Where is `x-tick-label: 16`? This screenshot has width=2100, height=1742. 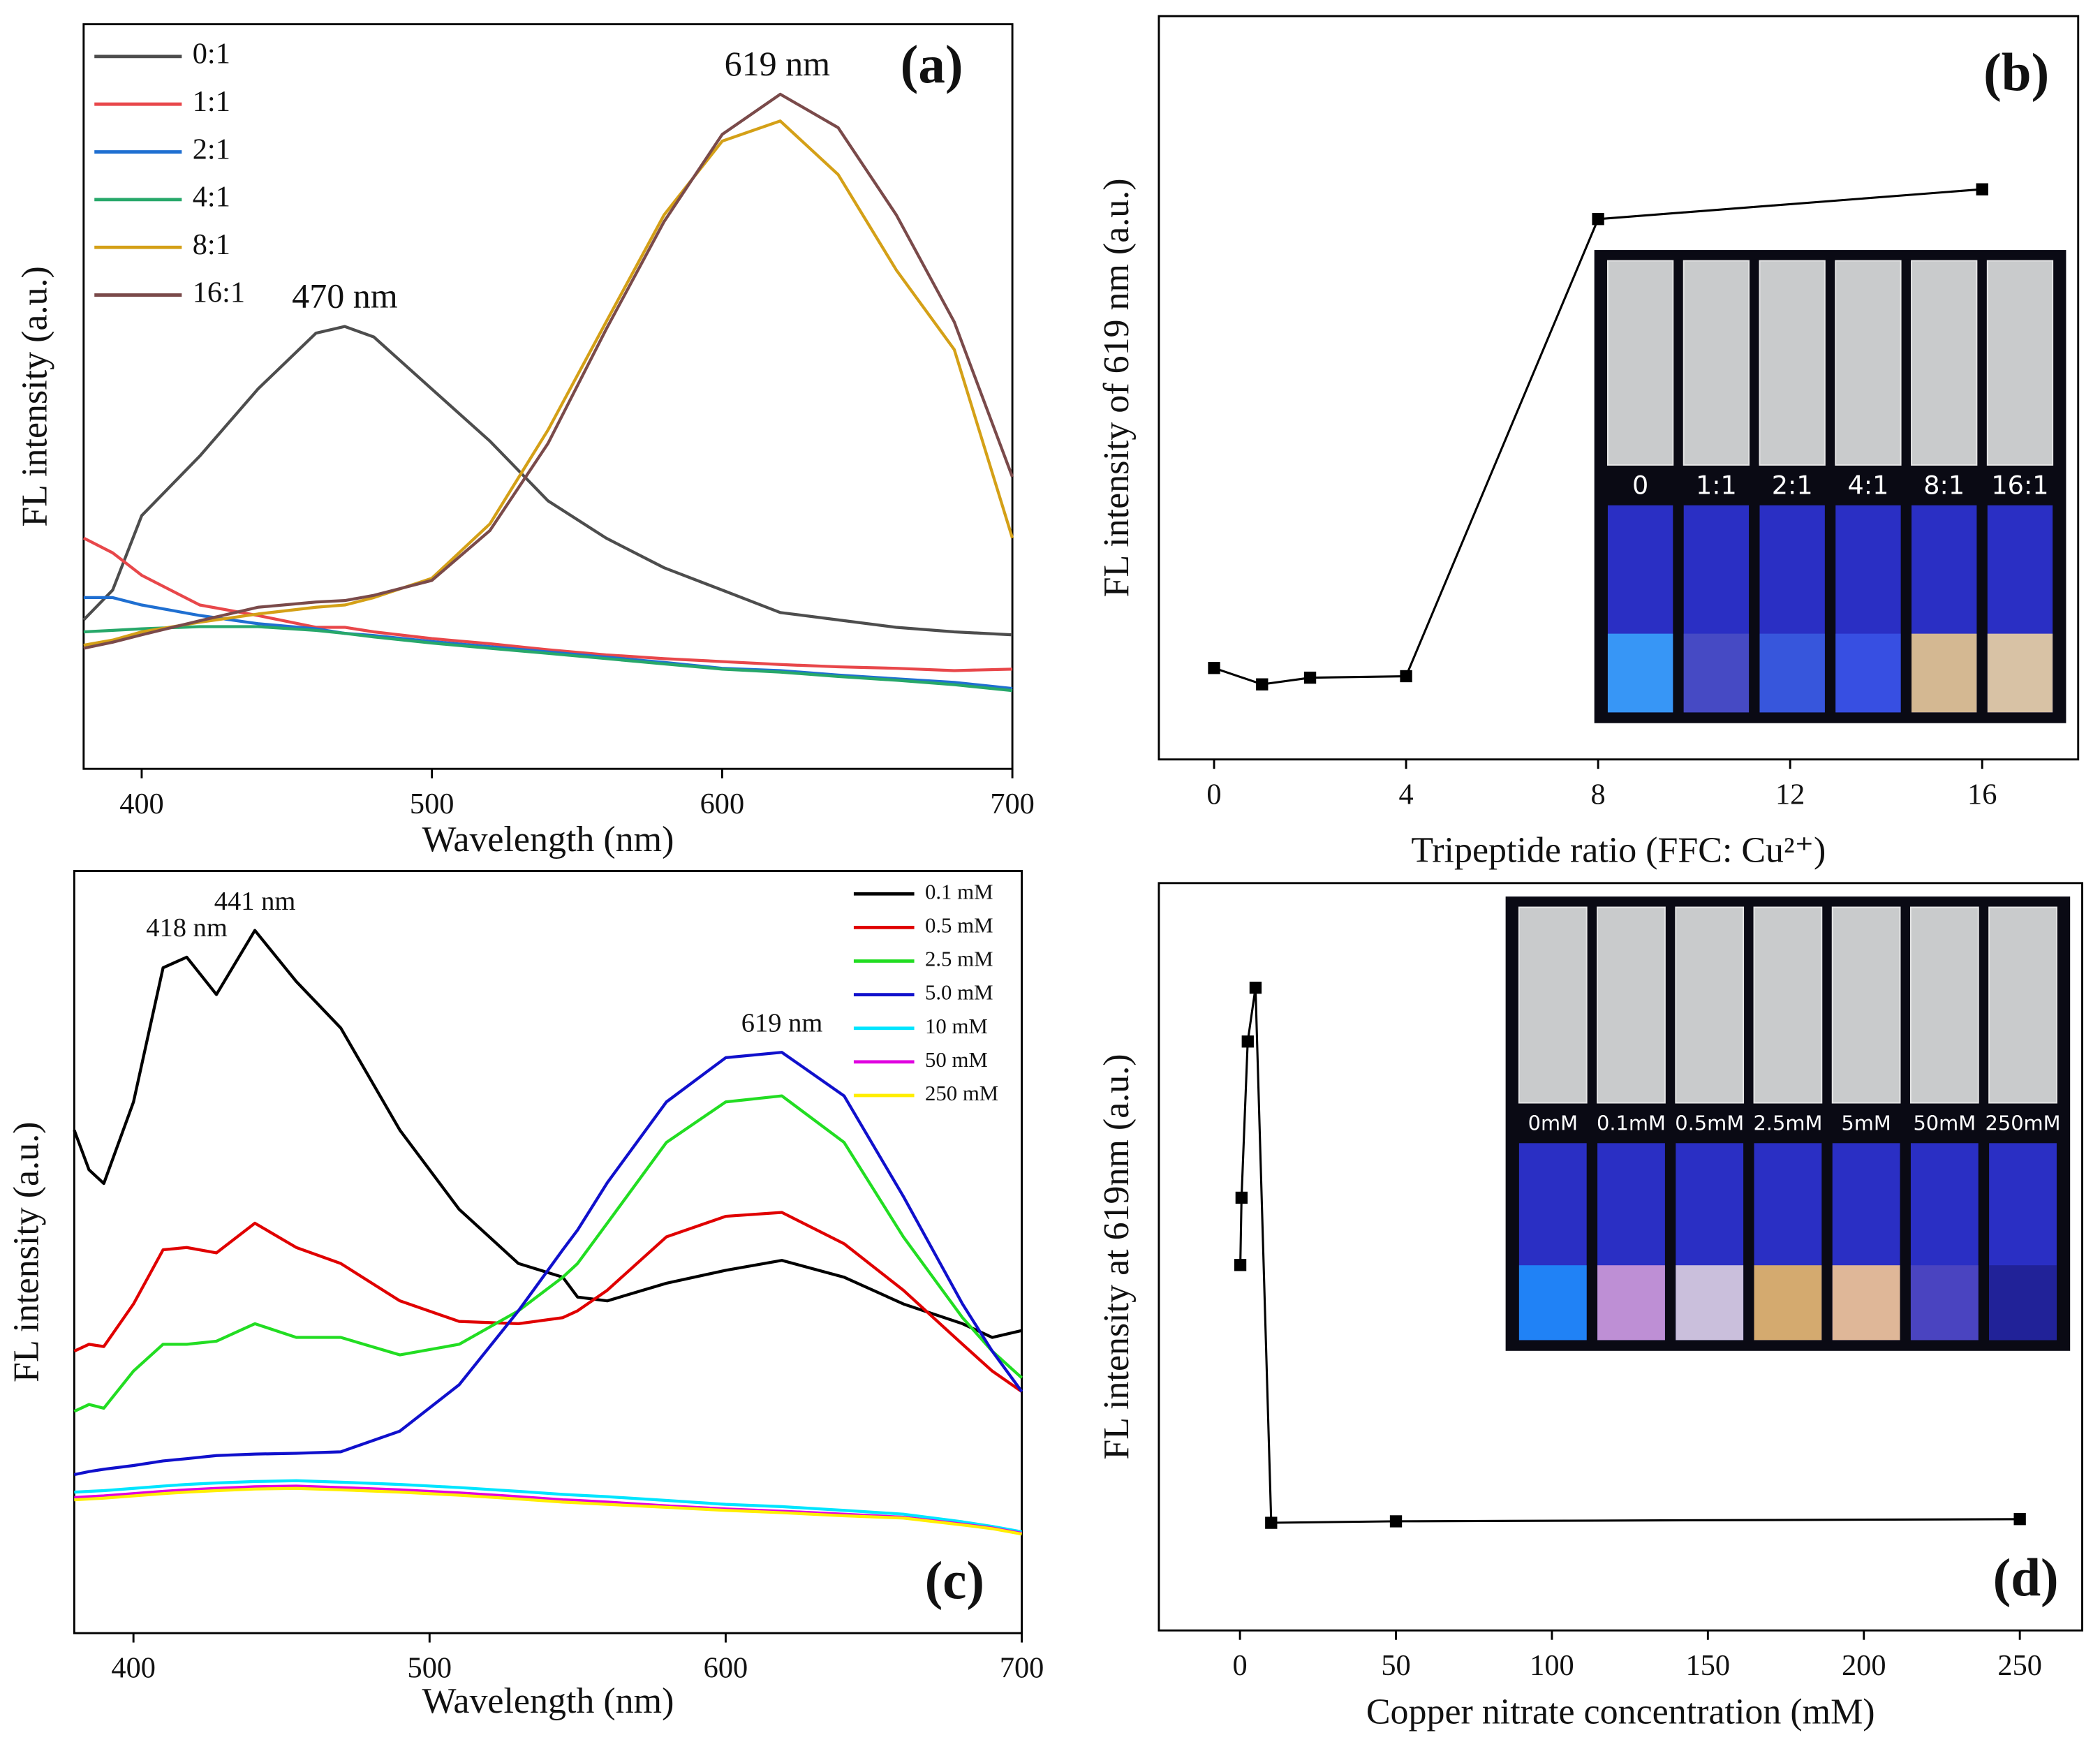
x-tick-label: 16 is located at coordinates (1982, 795).